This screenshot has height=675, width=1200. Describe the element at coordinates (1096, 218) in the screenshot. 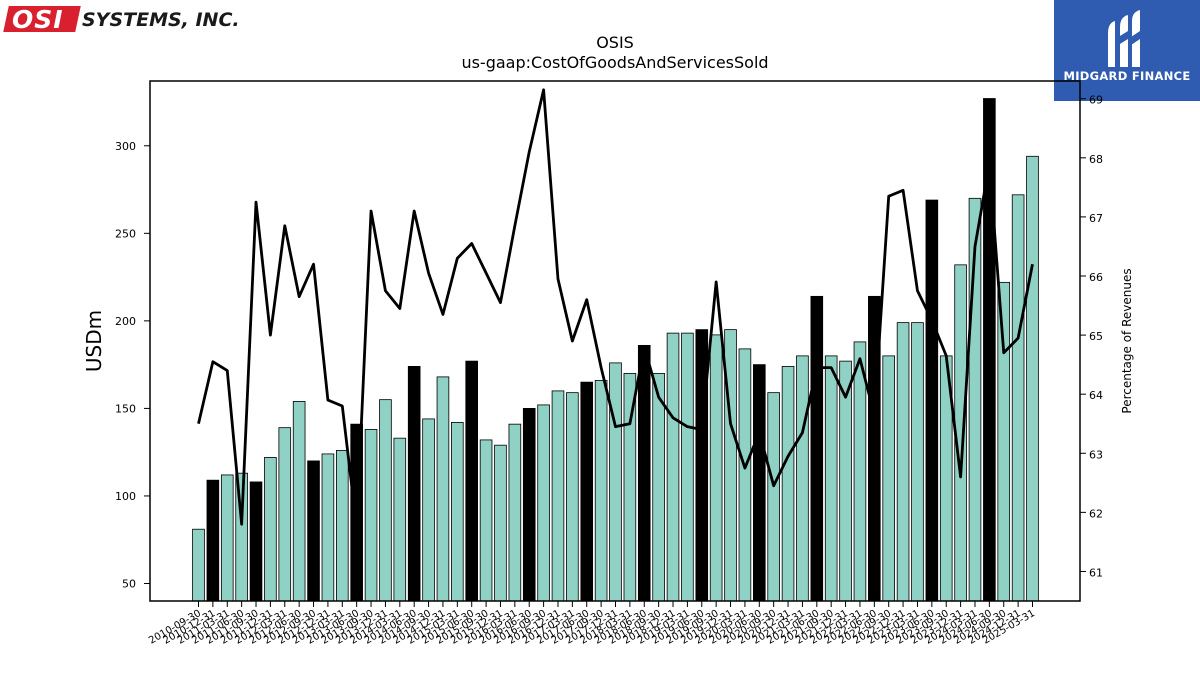

I see `y2-tick-label: 67` at that location.